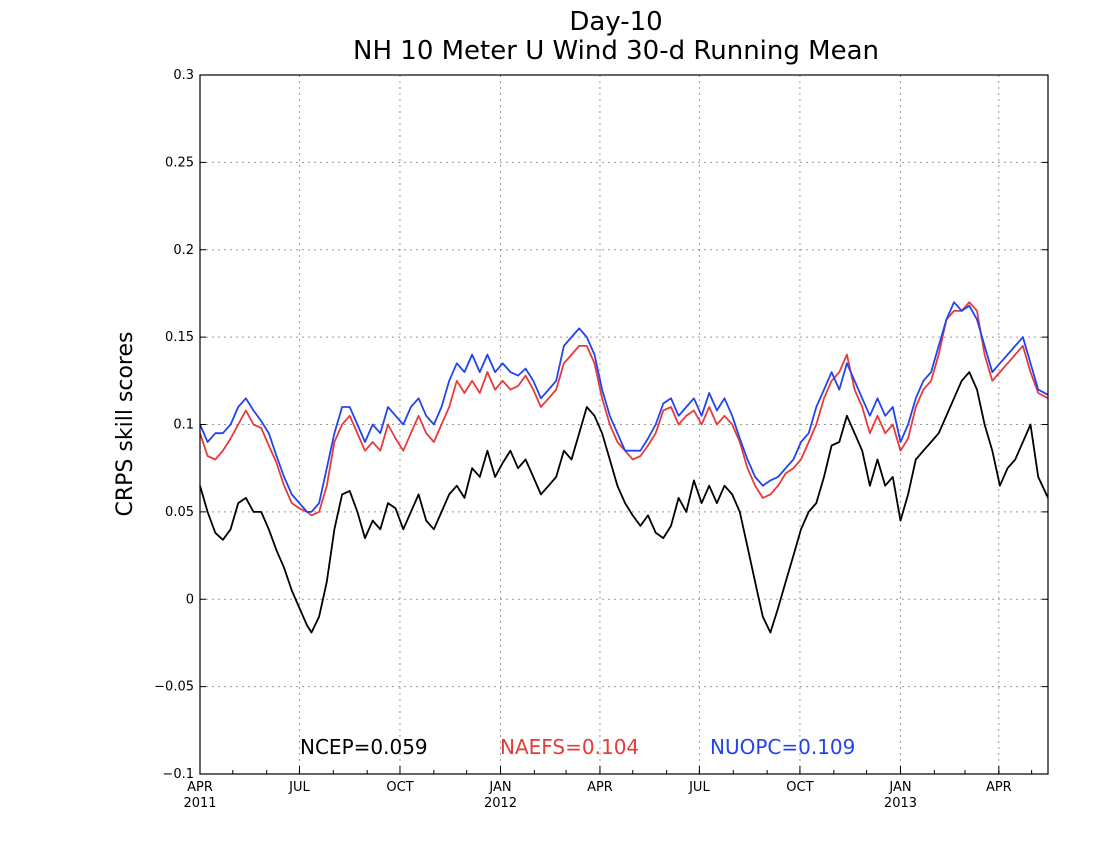 This screenshot has height=850, width=1100. Describe the element at coordinates (616, 51) in the screenshot. I see `chart-subtitle: NH 10 Meter U Wind 30-d Running Mean` at that location.